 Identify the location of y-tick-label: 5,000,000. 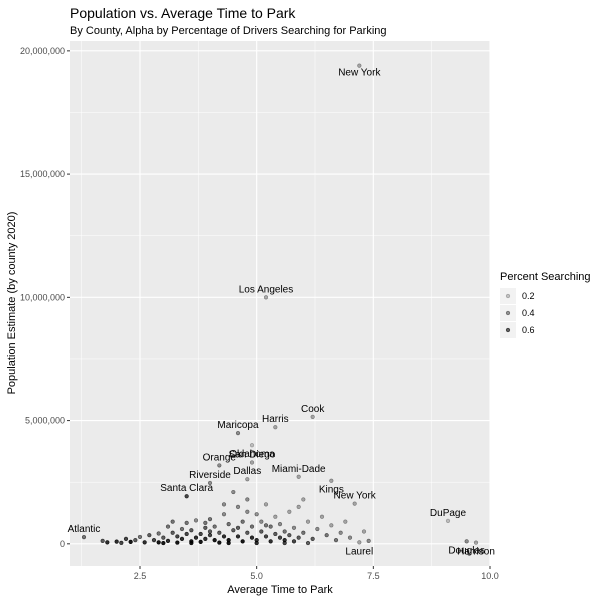
(45, 421).